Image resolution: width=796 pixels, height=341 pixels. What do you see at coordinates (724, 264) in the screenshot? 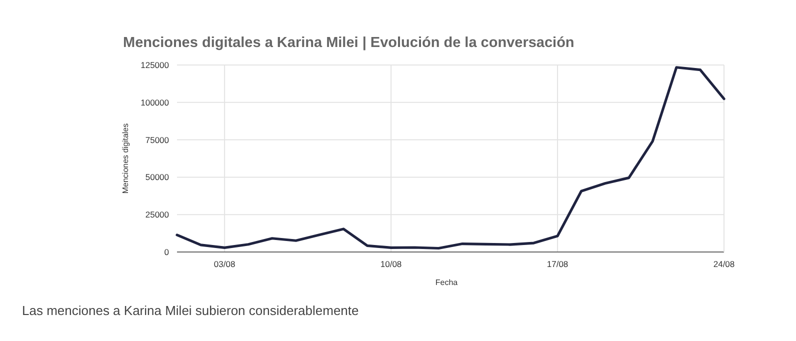
I see `x-tick-label: 24/08` at bounding box center [724, 264].